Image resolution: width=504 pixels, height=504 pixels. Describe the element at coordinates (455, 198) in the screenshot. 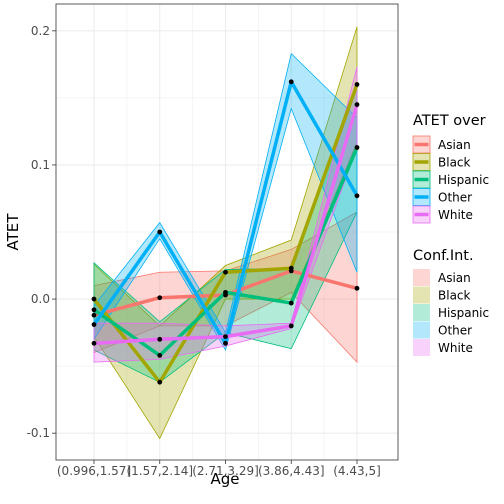

I see `legend-atet-label-other: Other` at that location.